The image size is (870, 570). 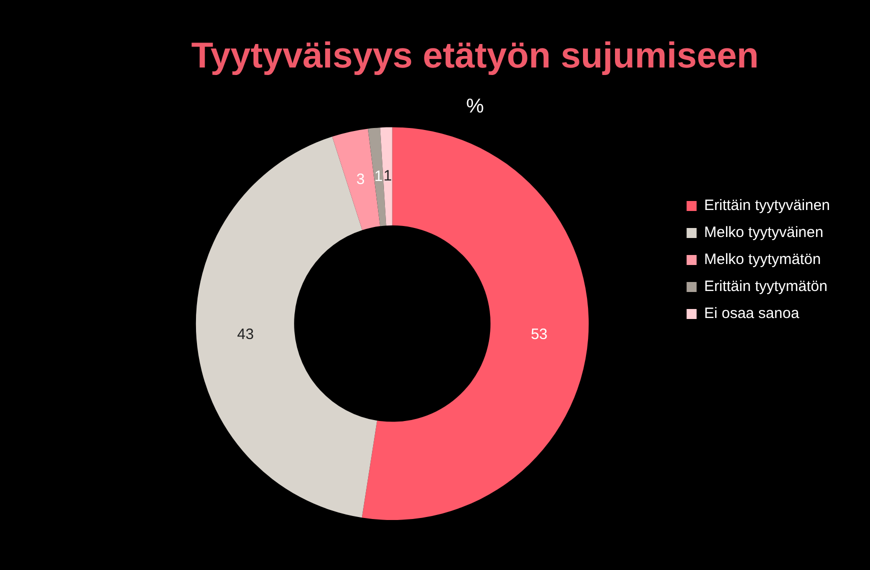 I want to click on legend-label: Erittäin tyytyväinen, so click(x=767, y=205).